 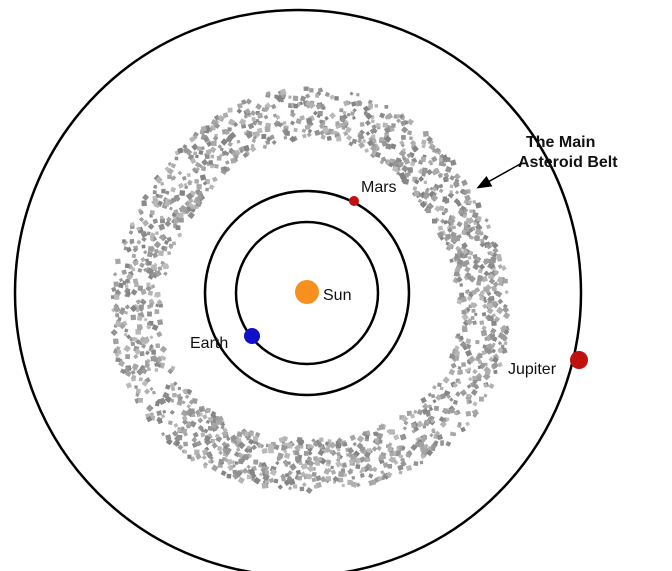 What do you see at coordinates (532, 369) in the screenshot?
I see `jupiter-label: Jupiter` at bounding box center [532, 369].